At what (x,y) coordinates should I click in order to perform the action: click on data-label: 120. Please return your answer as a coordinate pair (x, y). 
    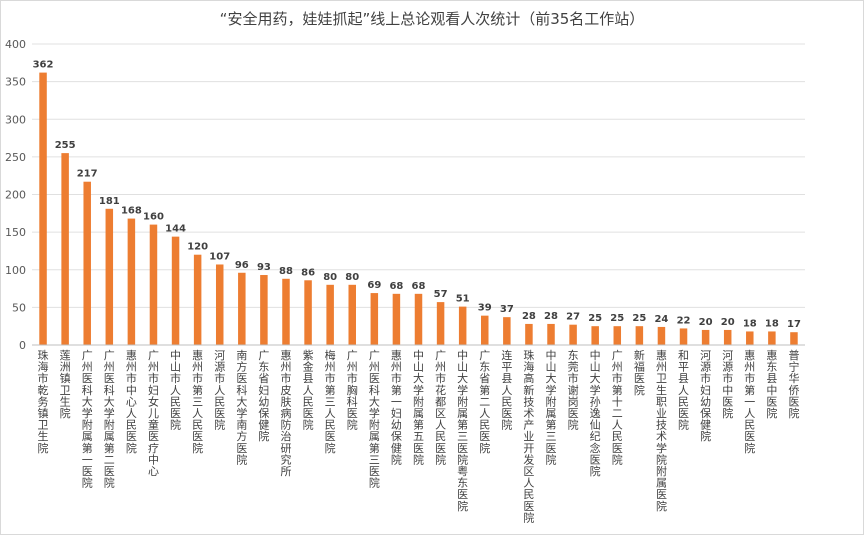
    Looking at the image, I should click on (197, 247).